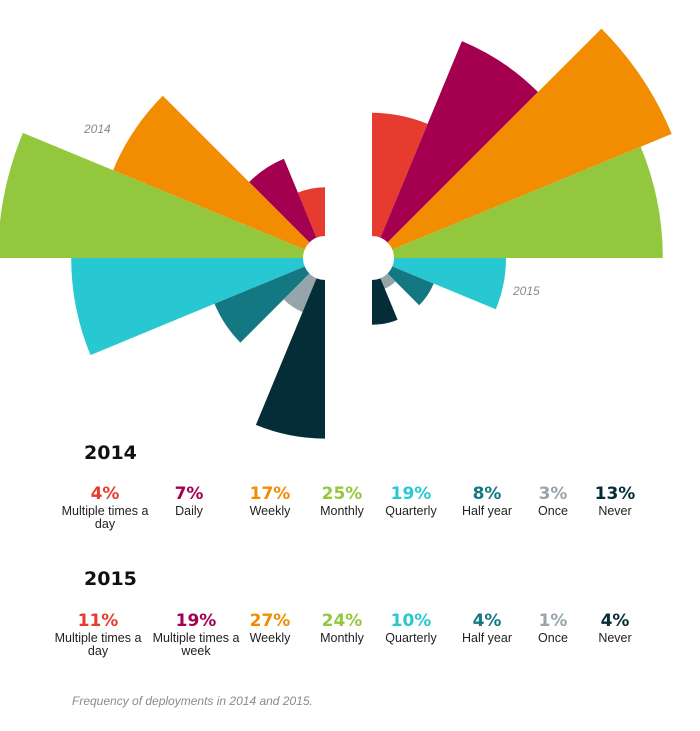 The height and width of the screenshot is (731, 700). I want to click on wedge-2014-weekly, so click(214, 174).